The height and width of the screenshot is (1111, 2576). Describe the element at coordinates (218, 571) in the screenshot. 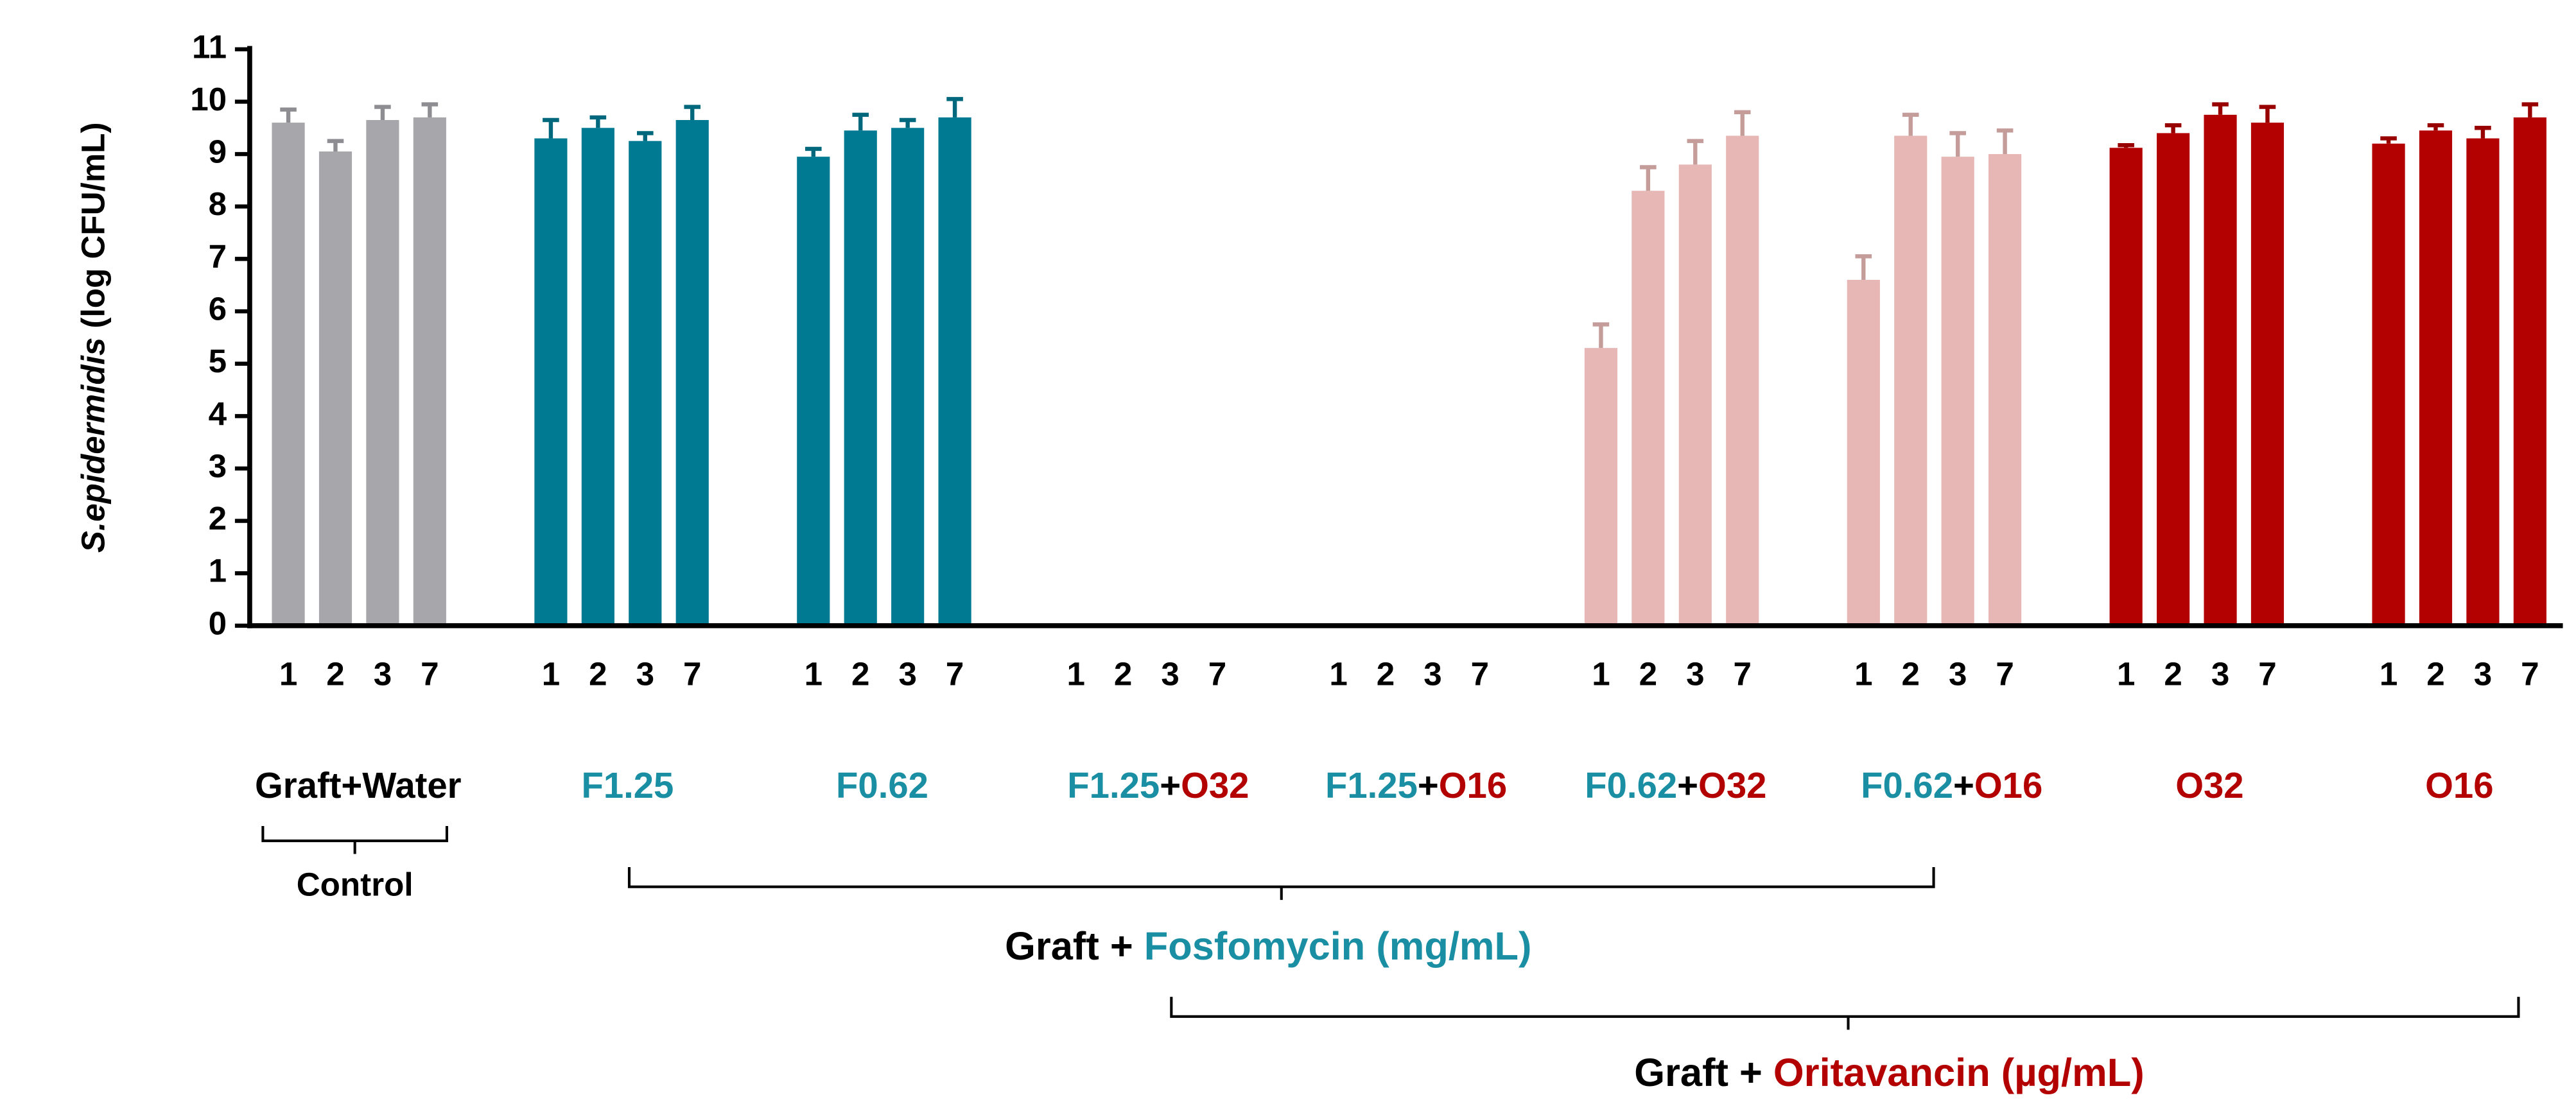

I see `y-tick-label: 1` at that location.